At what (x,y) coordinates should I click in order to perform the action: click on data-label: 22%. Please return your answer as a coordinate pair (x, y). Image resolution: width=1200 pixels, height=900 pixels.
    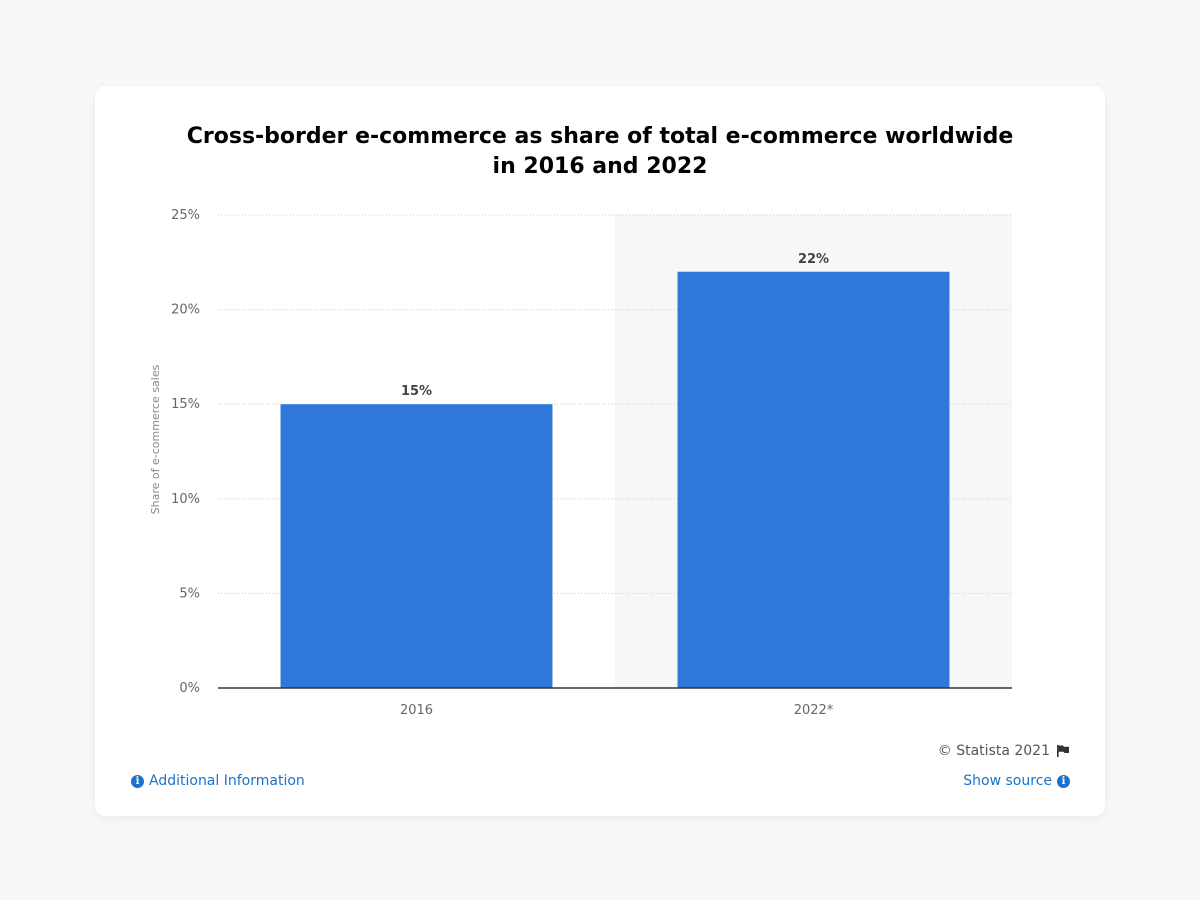
    Looking at the image, I should click on (813, 259).